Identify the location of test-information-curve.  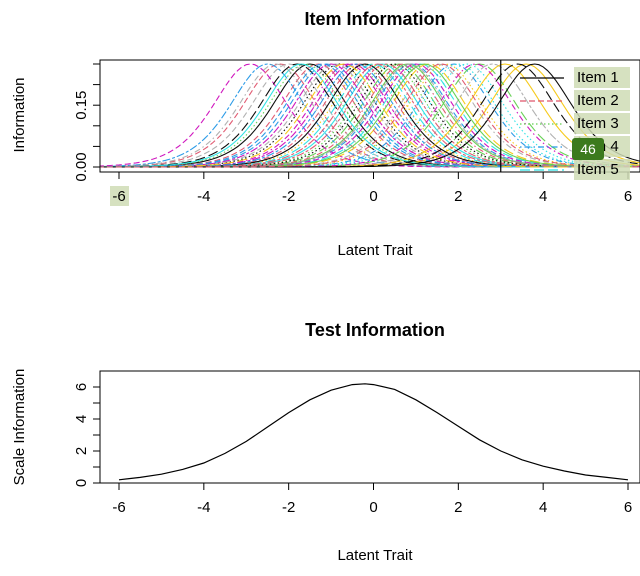
(373, 432).